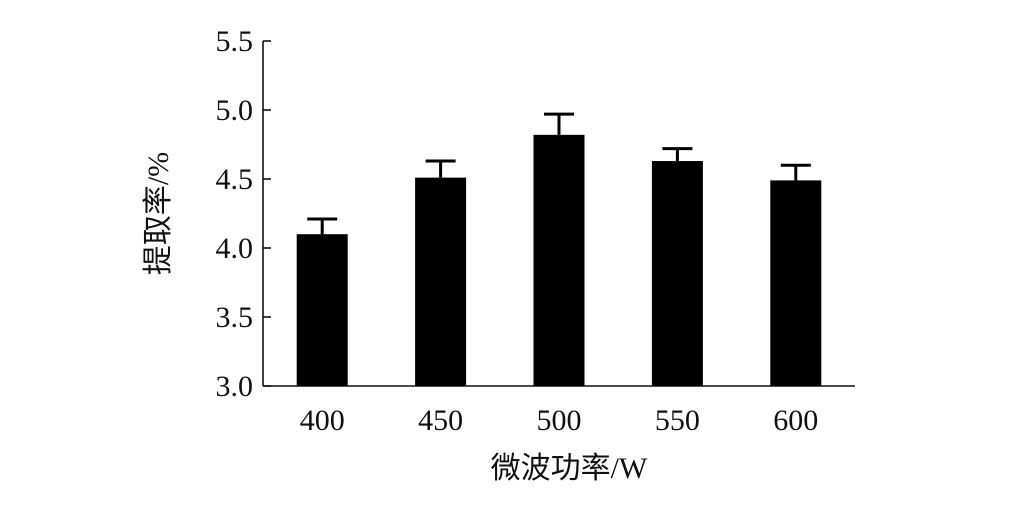 This screenshot has width=1028, height=511. Describe the element at coordinates (235, 179) in the screenshot. I see `y-tick-label: 4.5` at that location.